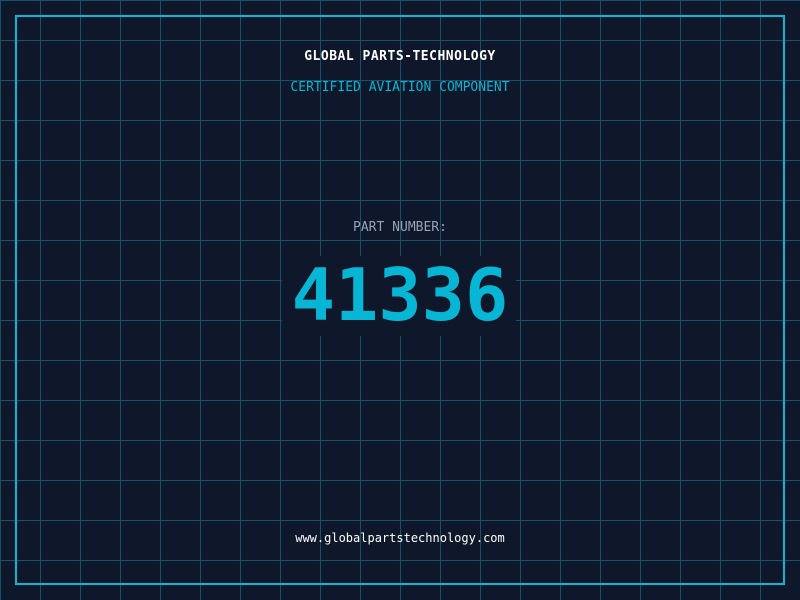 This screenshot has height=600, width=800. I want to click on part-number-value: 41336, so click(400, 295).